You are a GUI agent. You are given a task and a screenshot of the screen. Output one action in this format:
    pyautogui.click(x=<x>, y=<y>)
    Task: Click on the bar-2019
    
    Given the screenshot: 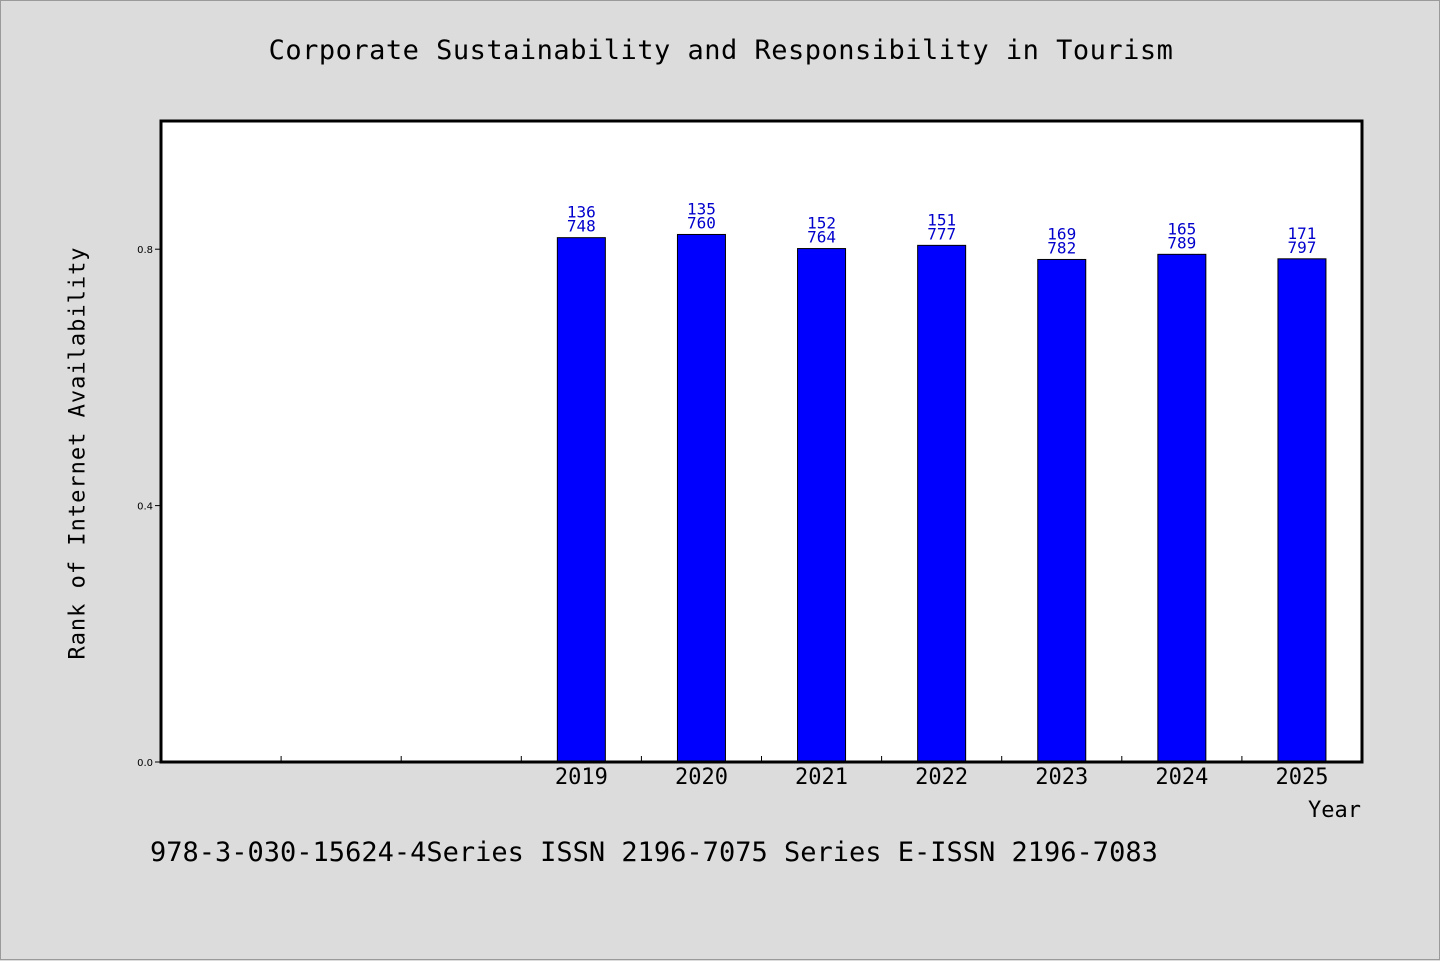 What is the action you would take?
    pyautogui.click(x=581, y=500)
    